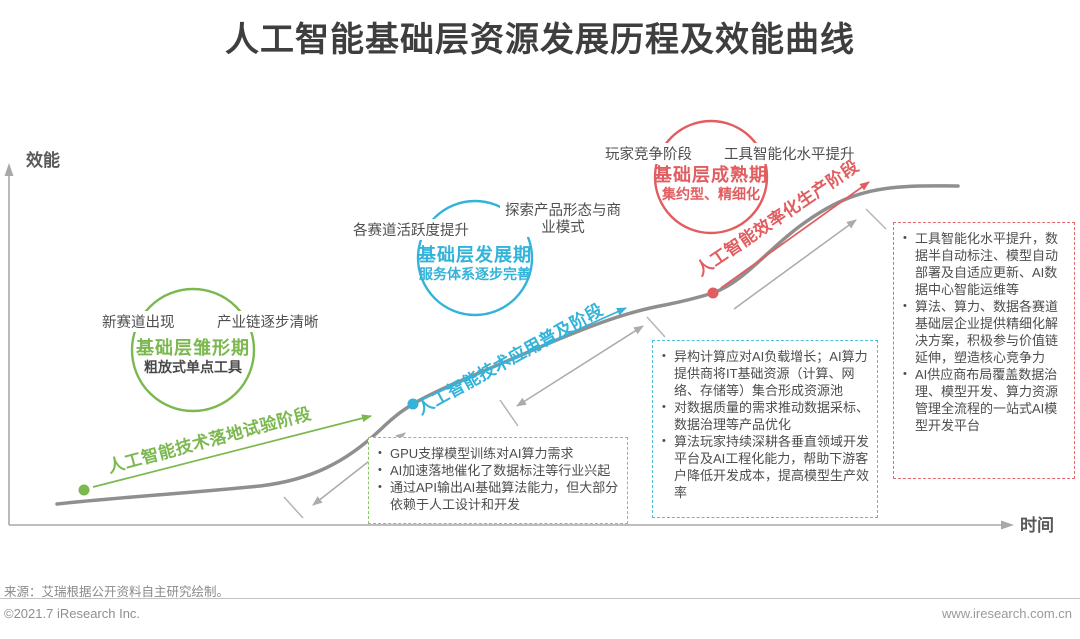 Image resolution: width=1080 pixels, height=639 pixels. Describe the element at coordinates (72, 613) in the screenshot. I see `copyright-text: ©2021.7 iResearch Inc.` at that location.